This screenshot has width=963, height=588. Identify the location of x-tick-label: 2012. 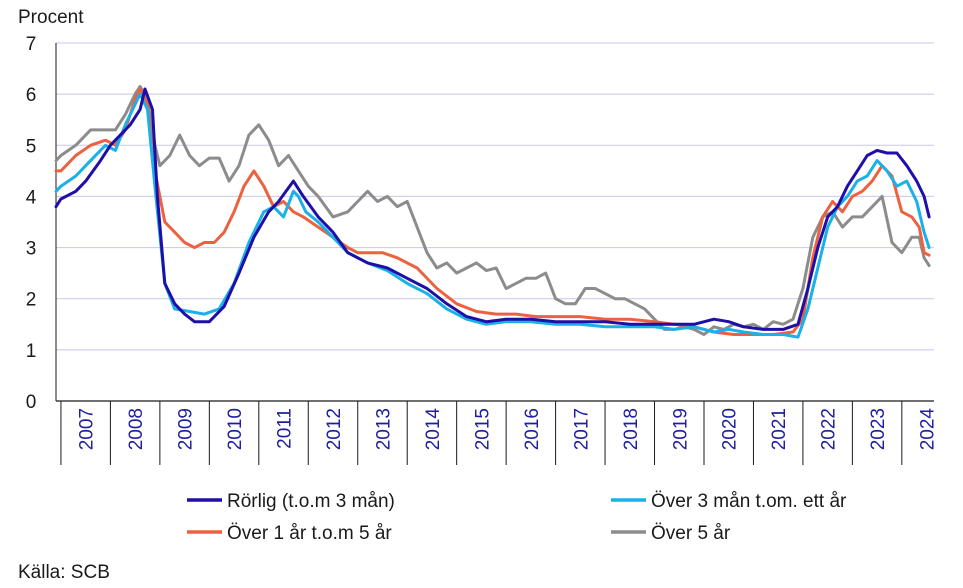
(334, 429).